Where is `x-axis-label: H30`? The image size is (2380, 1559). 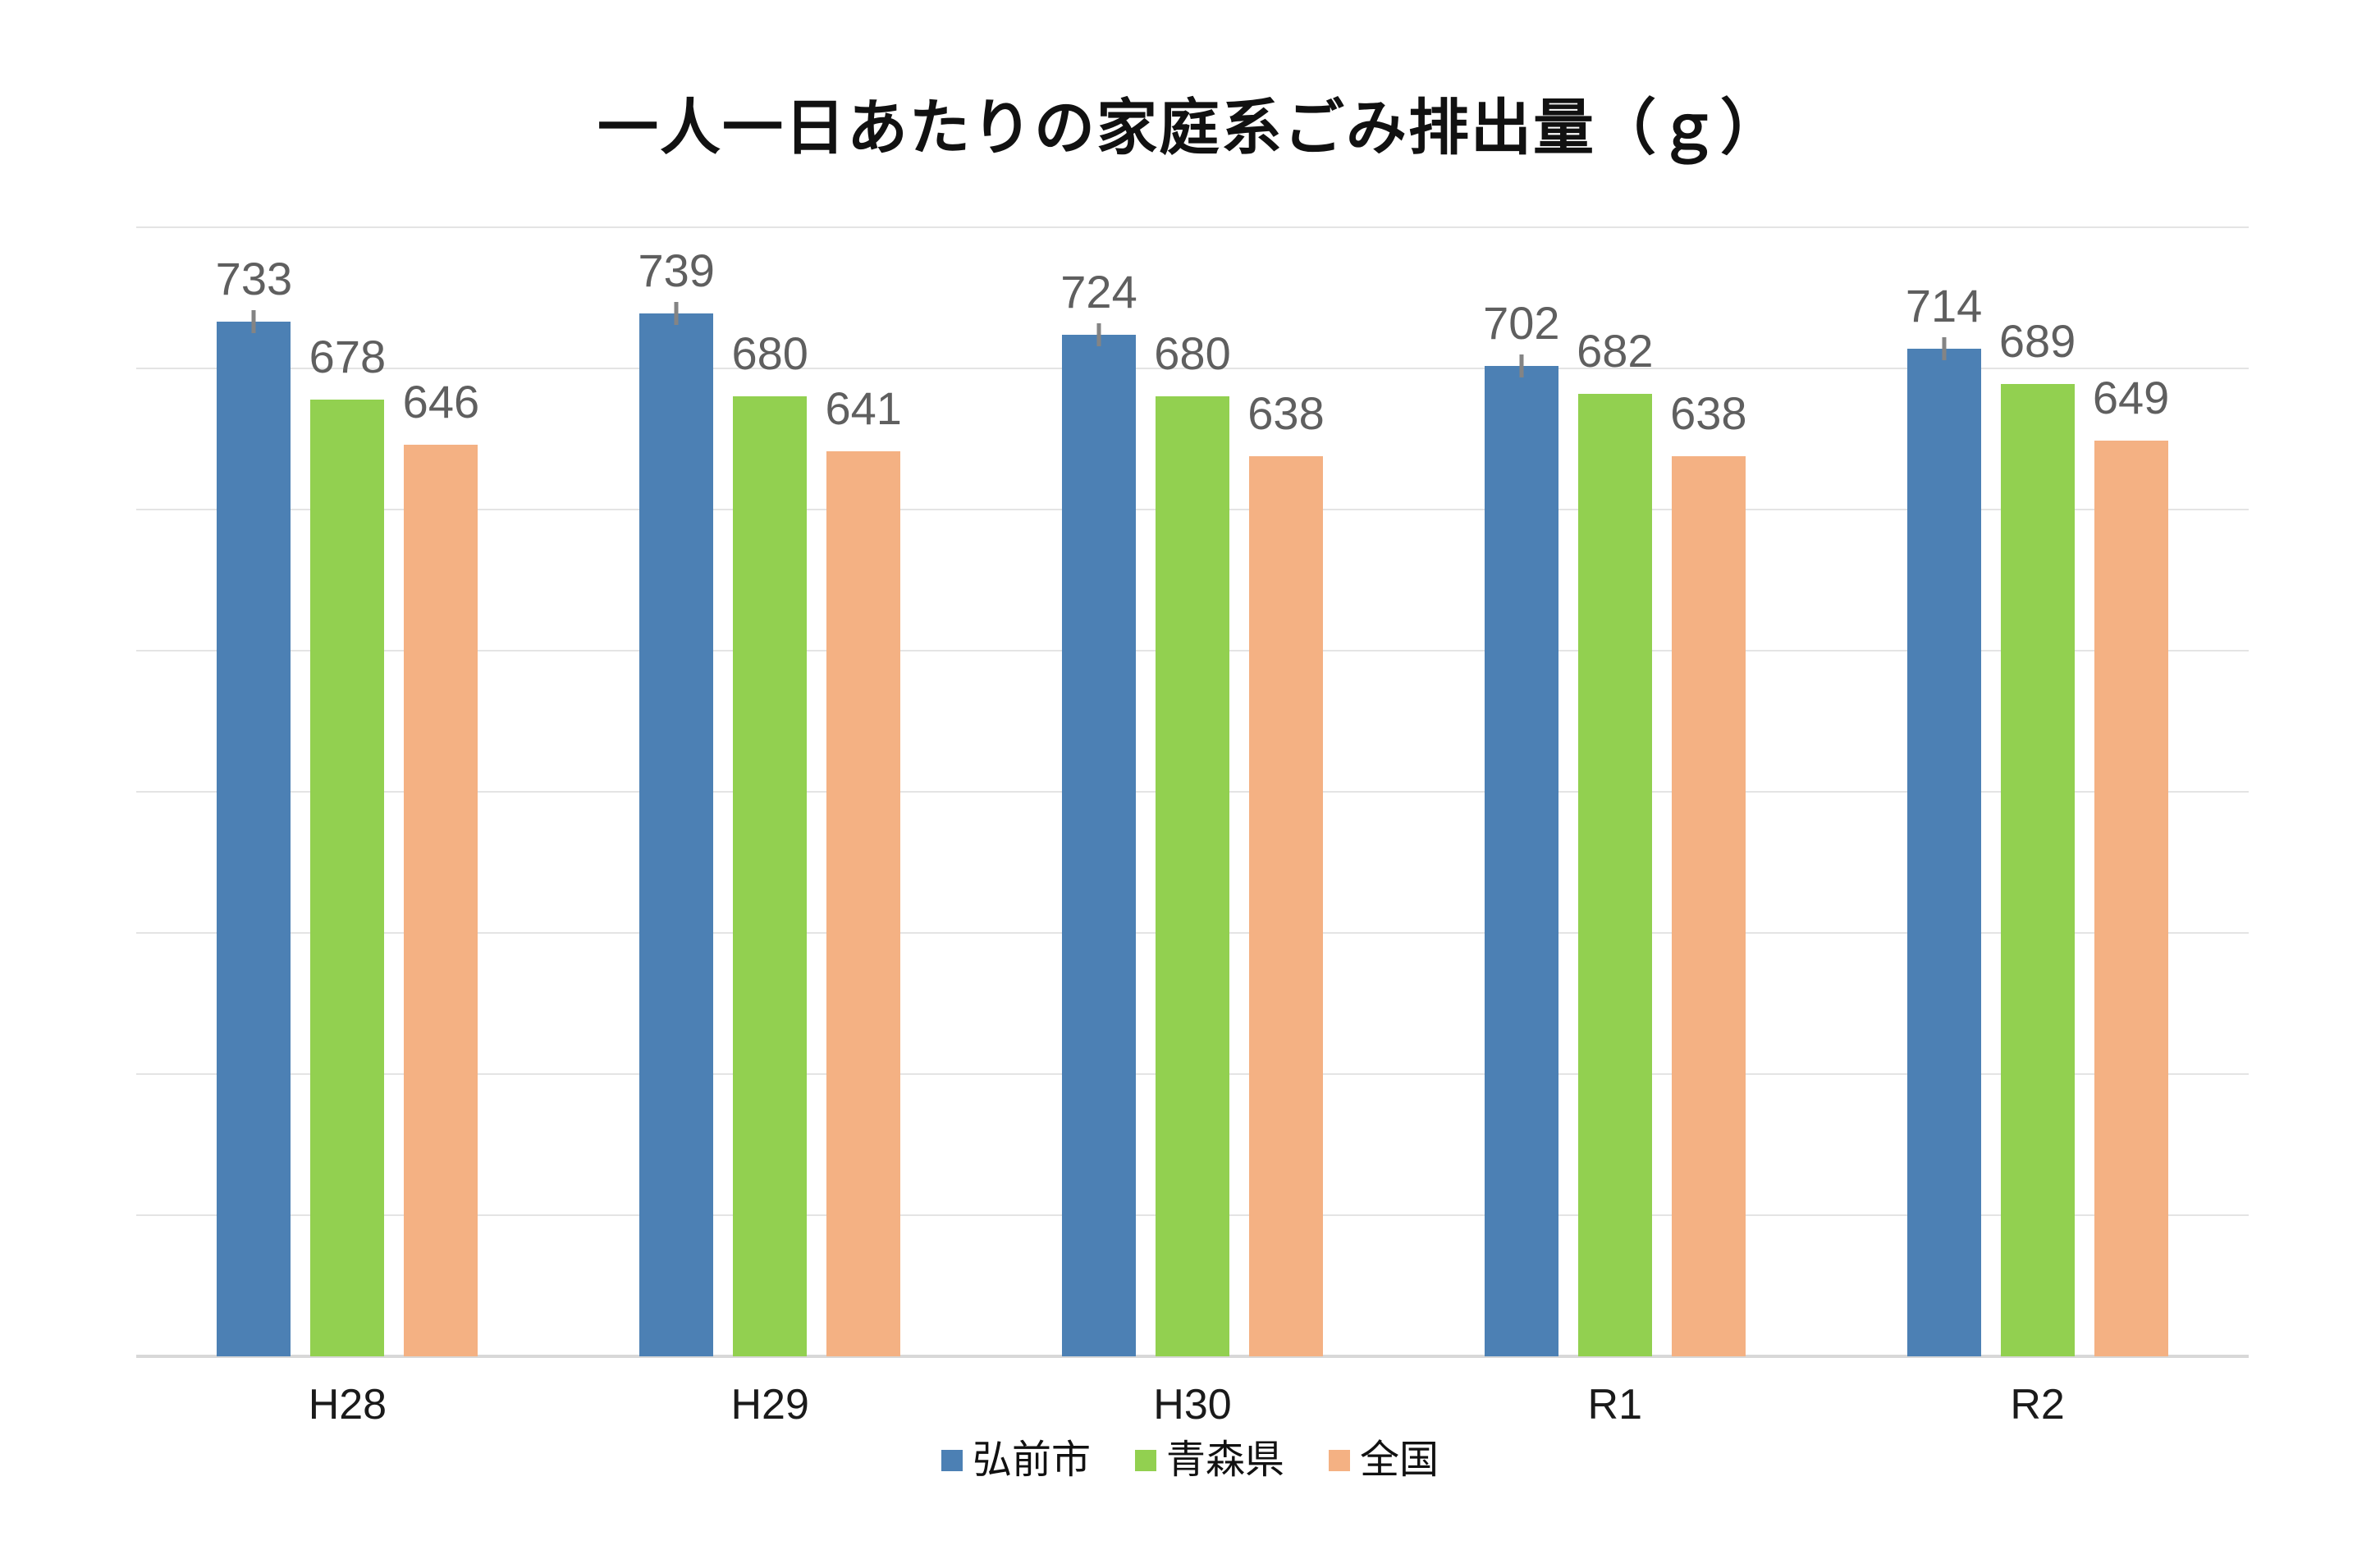
x-axis-label: H30 is located at coordinates (1192, 1405).